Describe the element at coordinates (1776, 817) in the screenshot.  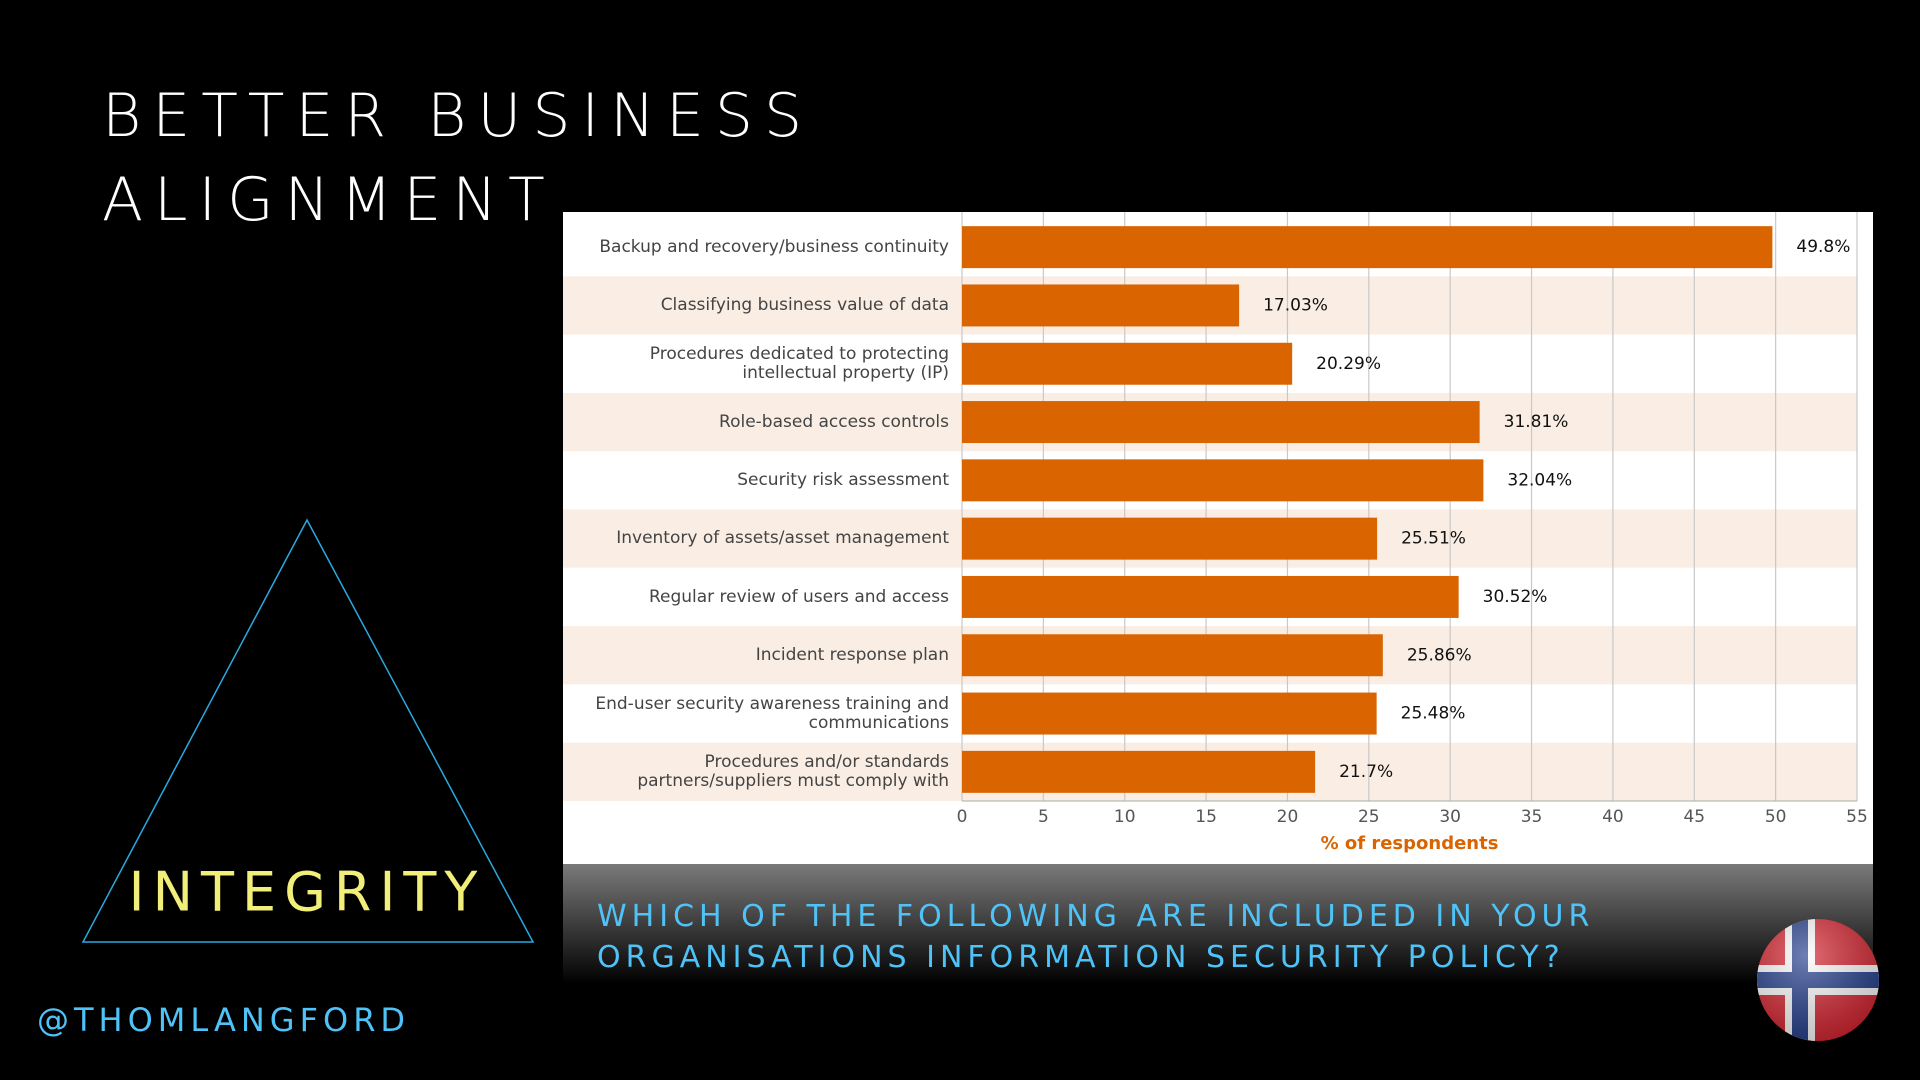
I see `x-tick-label: 50` at that location.